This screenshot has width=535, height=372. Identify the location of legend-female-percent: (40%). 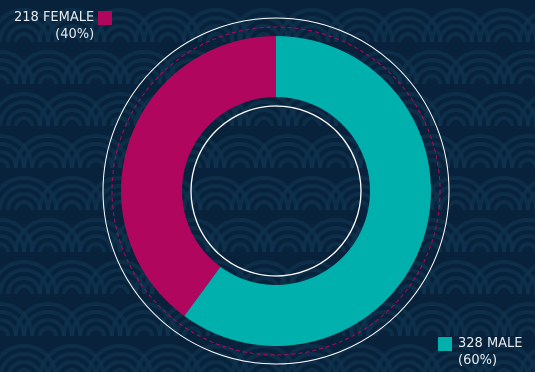
(75, 34).